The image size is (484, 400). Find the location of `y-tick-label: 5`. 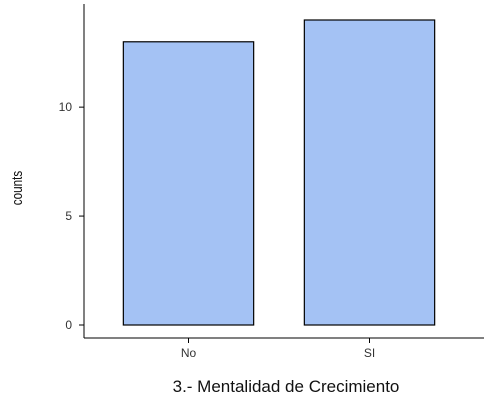

y-tick-label: 5 is located at coordinates (68, 216).